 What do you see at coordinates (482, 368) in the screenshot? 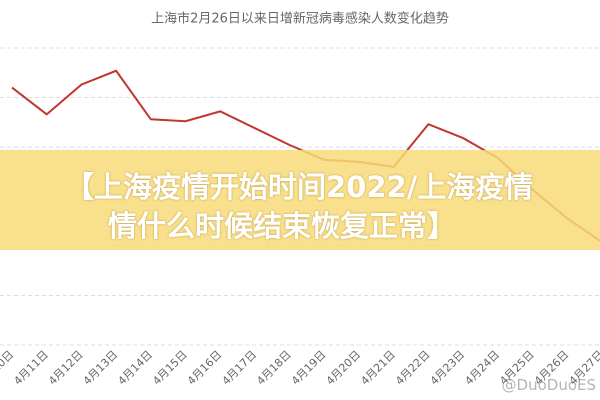
I see `x-tick-label: 4月24日` at bounding box center [482, 368].